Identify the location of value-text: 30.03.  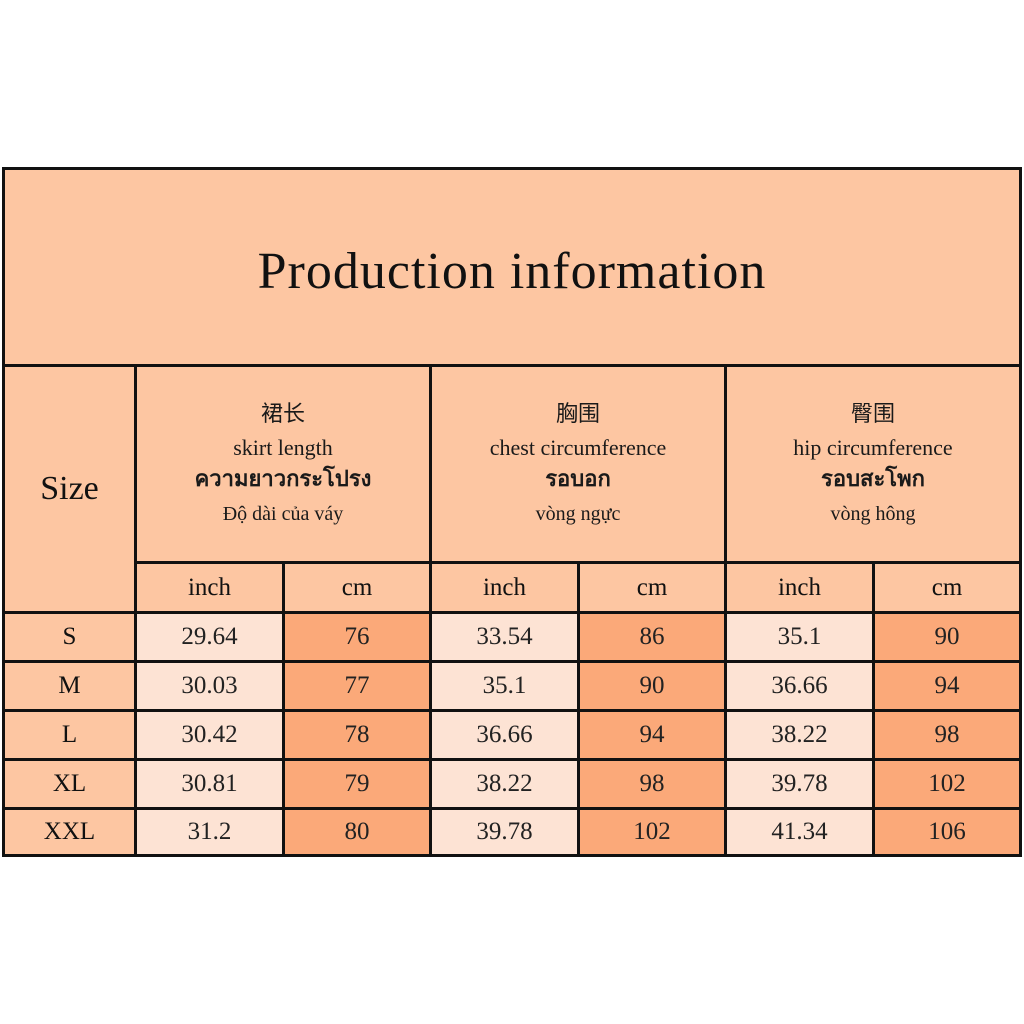
(209, 685).